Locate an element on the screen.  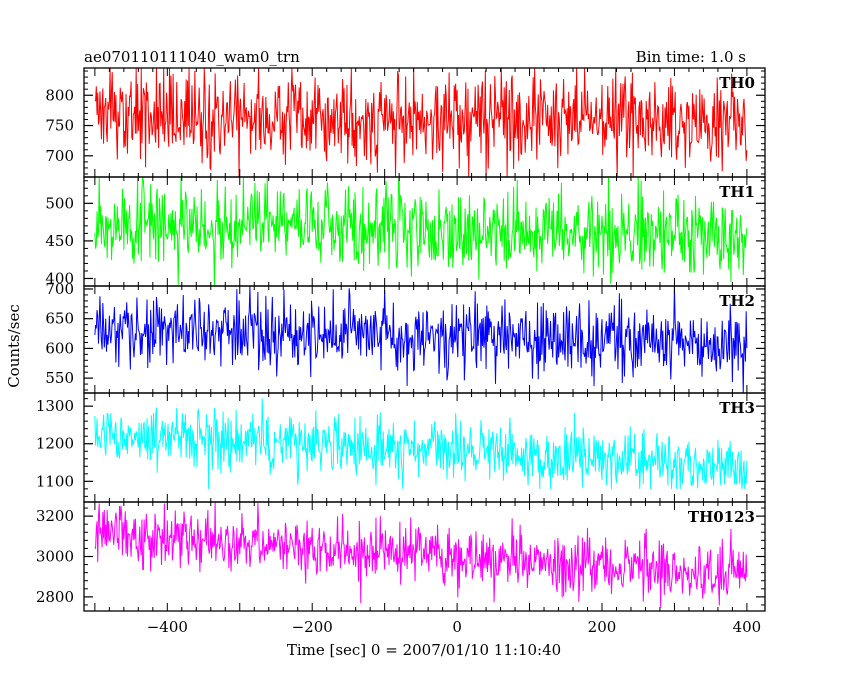
x-tick-label: −200 is located at coordinates (312, 627).